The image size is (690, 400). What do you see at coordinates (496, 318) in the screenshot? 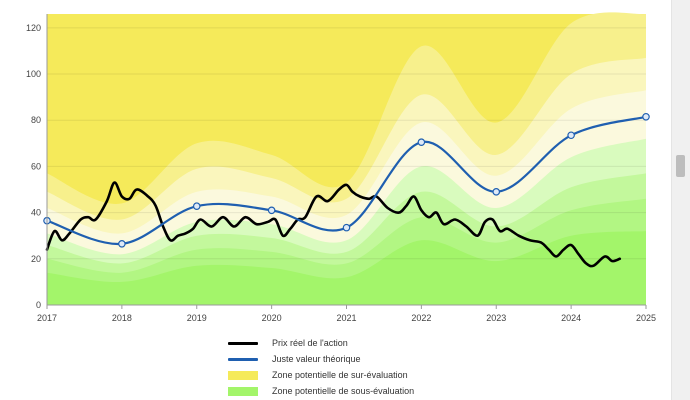
I see `x-tick-label-2023: 2023` at bounding box center [496, 318].